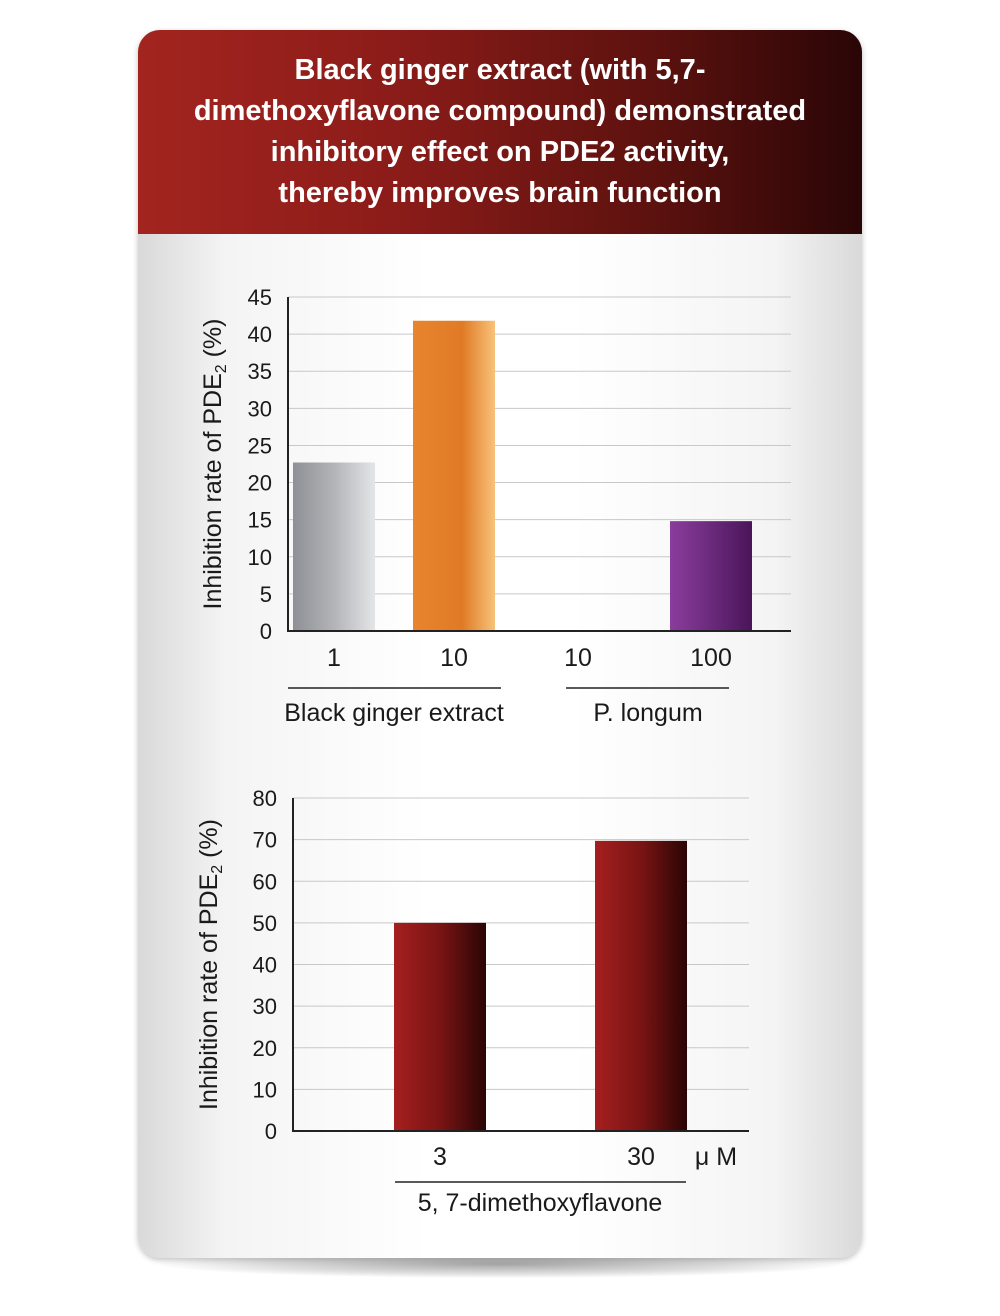 The height and width of the screenshot is (1316, 1000). What do you see at coordinates (394, 713) in the screenshot?
I see `group-label: Black ginger extract` at bounding box center [394, 713].